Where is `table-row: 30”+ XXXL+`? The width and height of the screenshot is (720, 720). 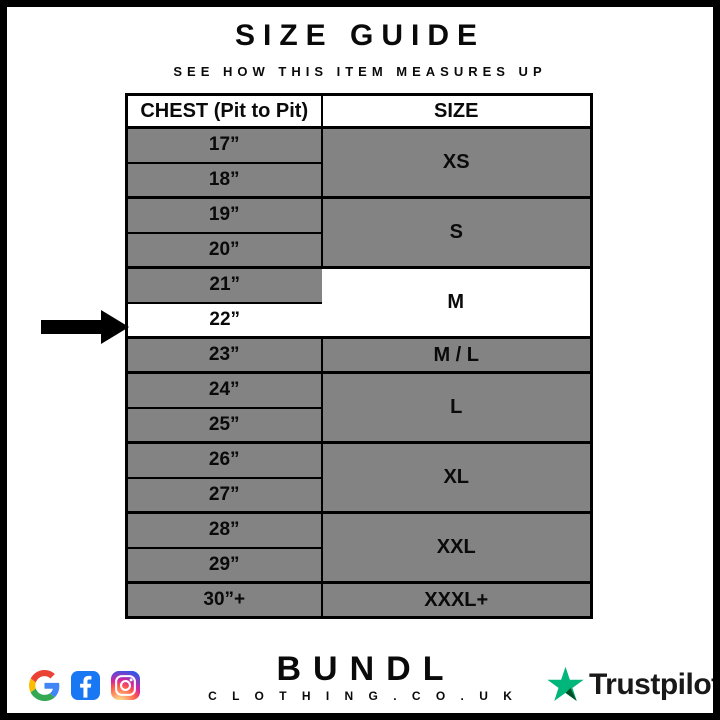 table-row: 30”+ XXXL+ is located at coordinates (359, 600).